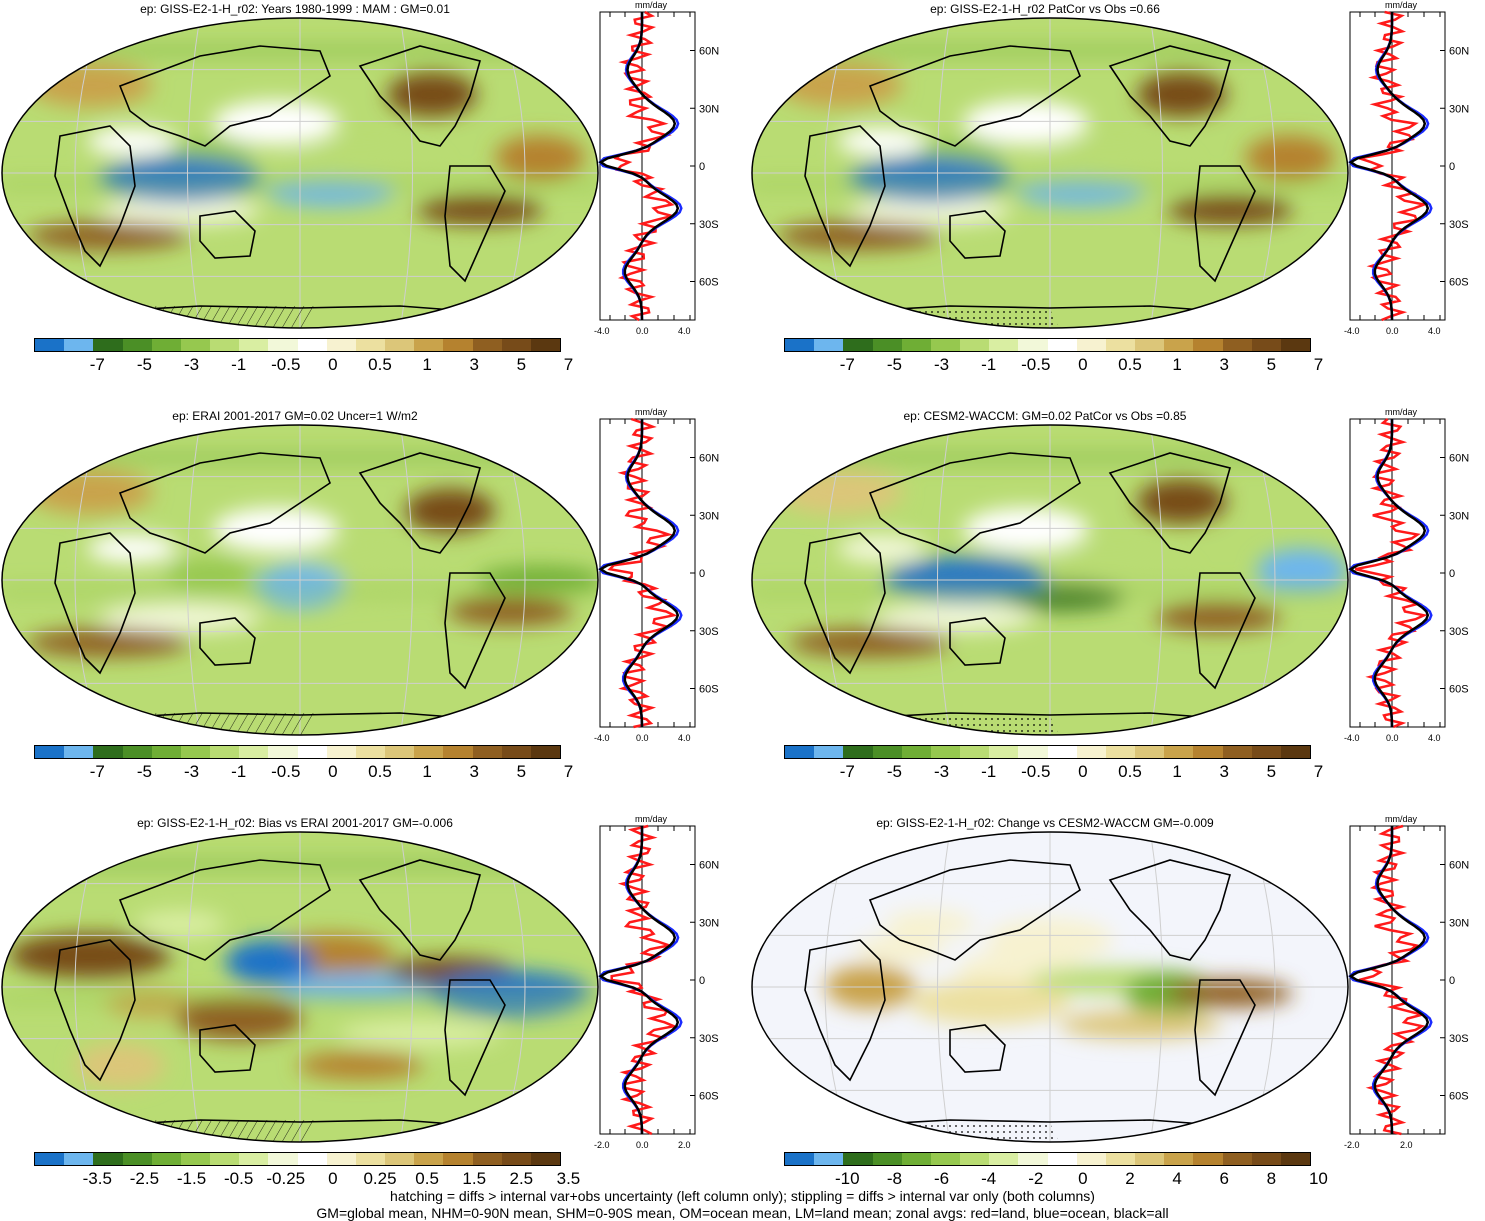 The width and height of the screenshot is (1485, 1221). I want to click on colorbar-label: -3, so click(191, 364).